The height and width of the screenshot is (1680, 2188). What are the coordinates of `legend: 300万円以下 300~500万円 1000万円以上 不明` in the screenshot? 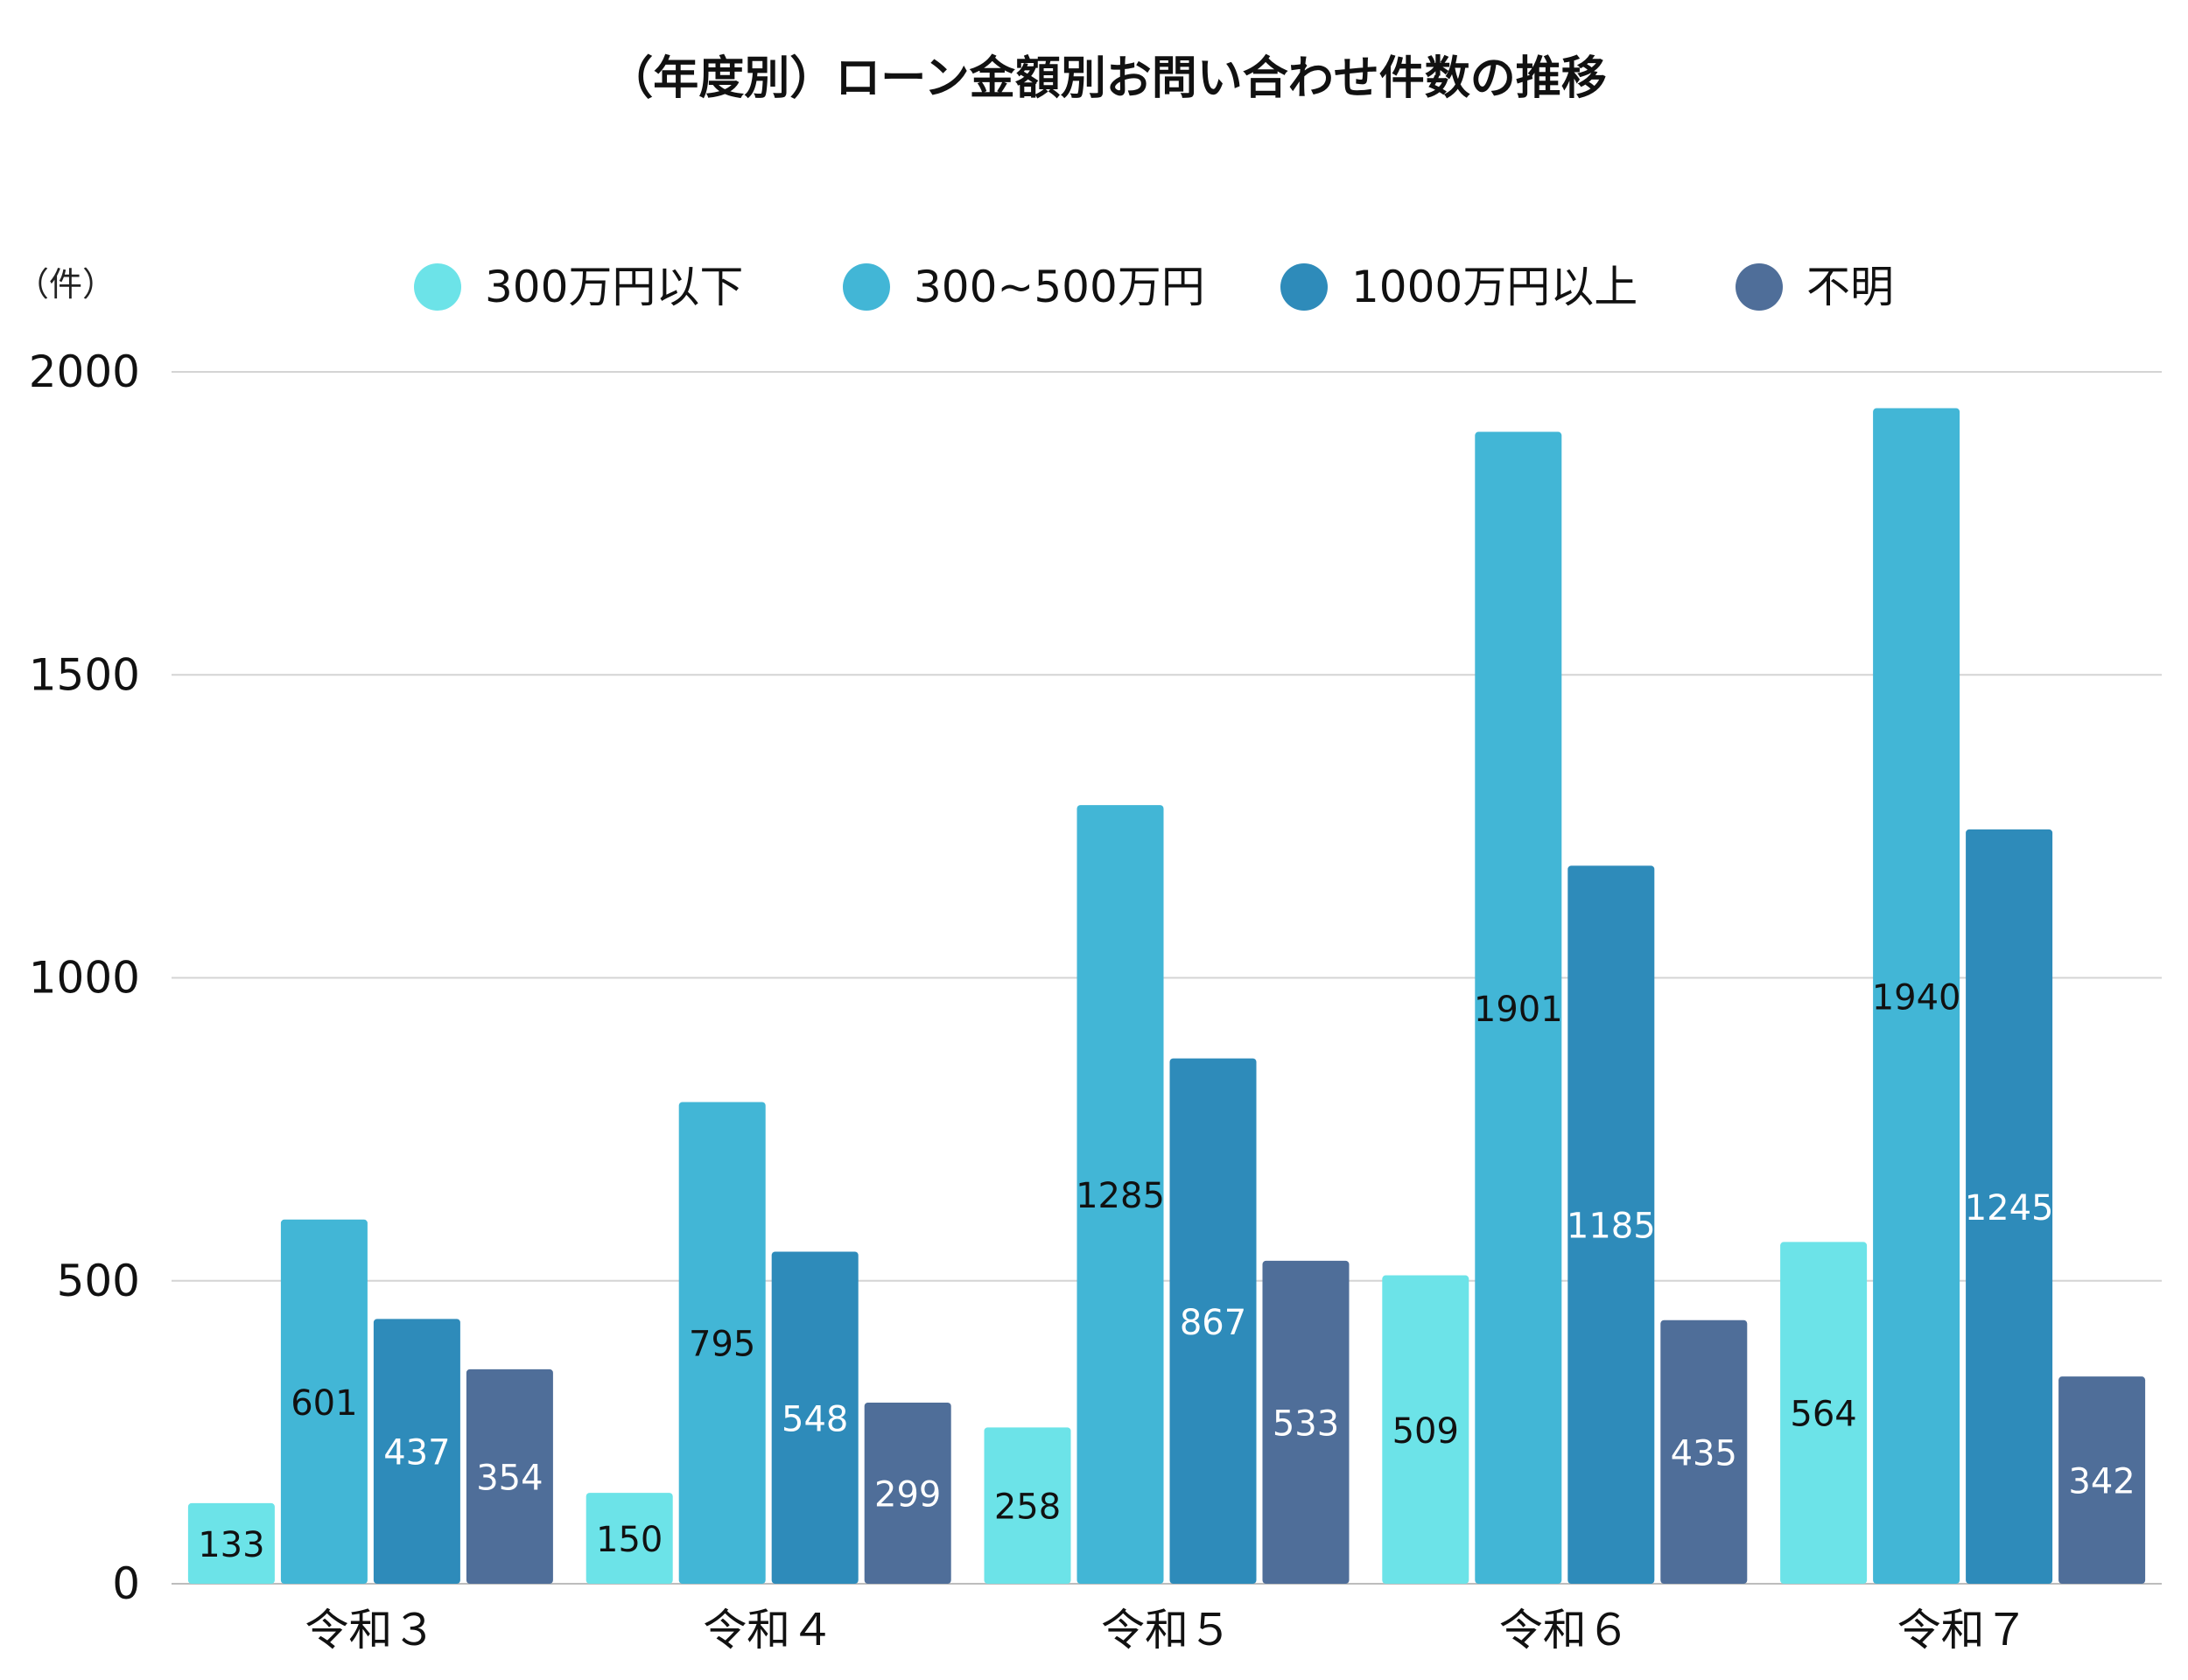 It's located at (1154, 287).